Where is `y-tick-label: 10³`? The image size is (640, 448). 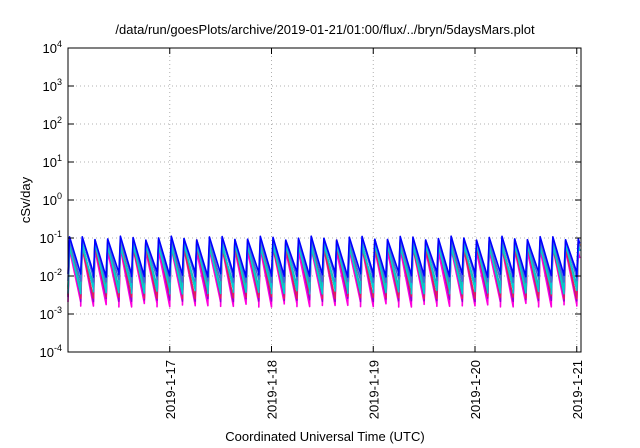 y-tick-label: 10³ is located at coordinates (52, 85).